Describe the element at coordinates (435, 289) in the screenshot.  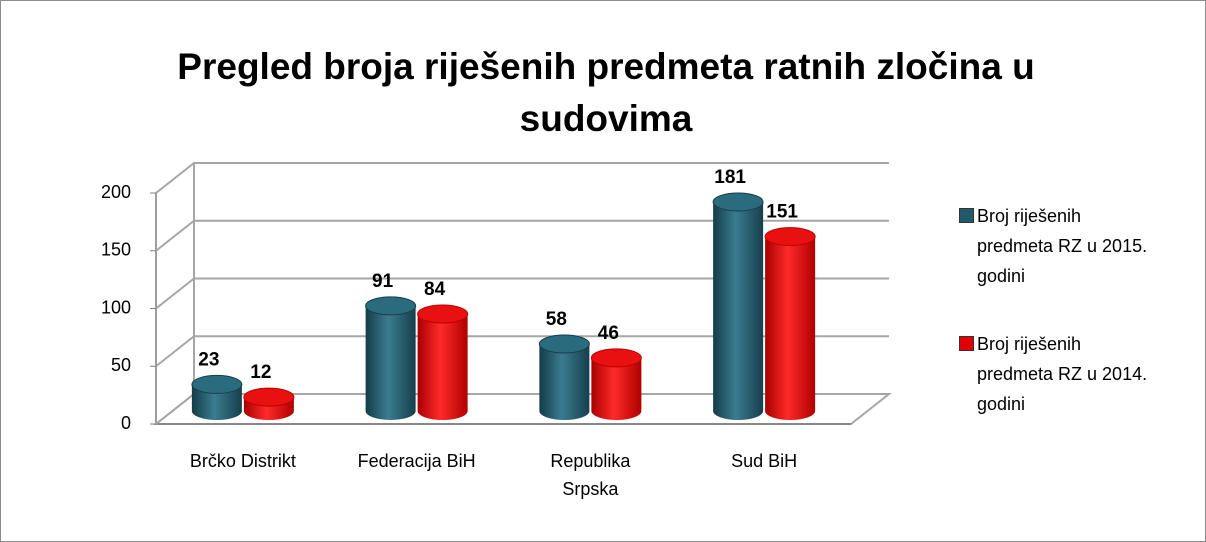
I see `data-label: 84` at that location.